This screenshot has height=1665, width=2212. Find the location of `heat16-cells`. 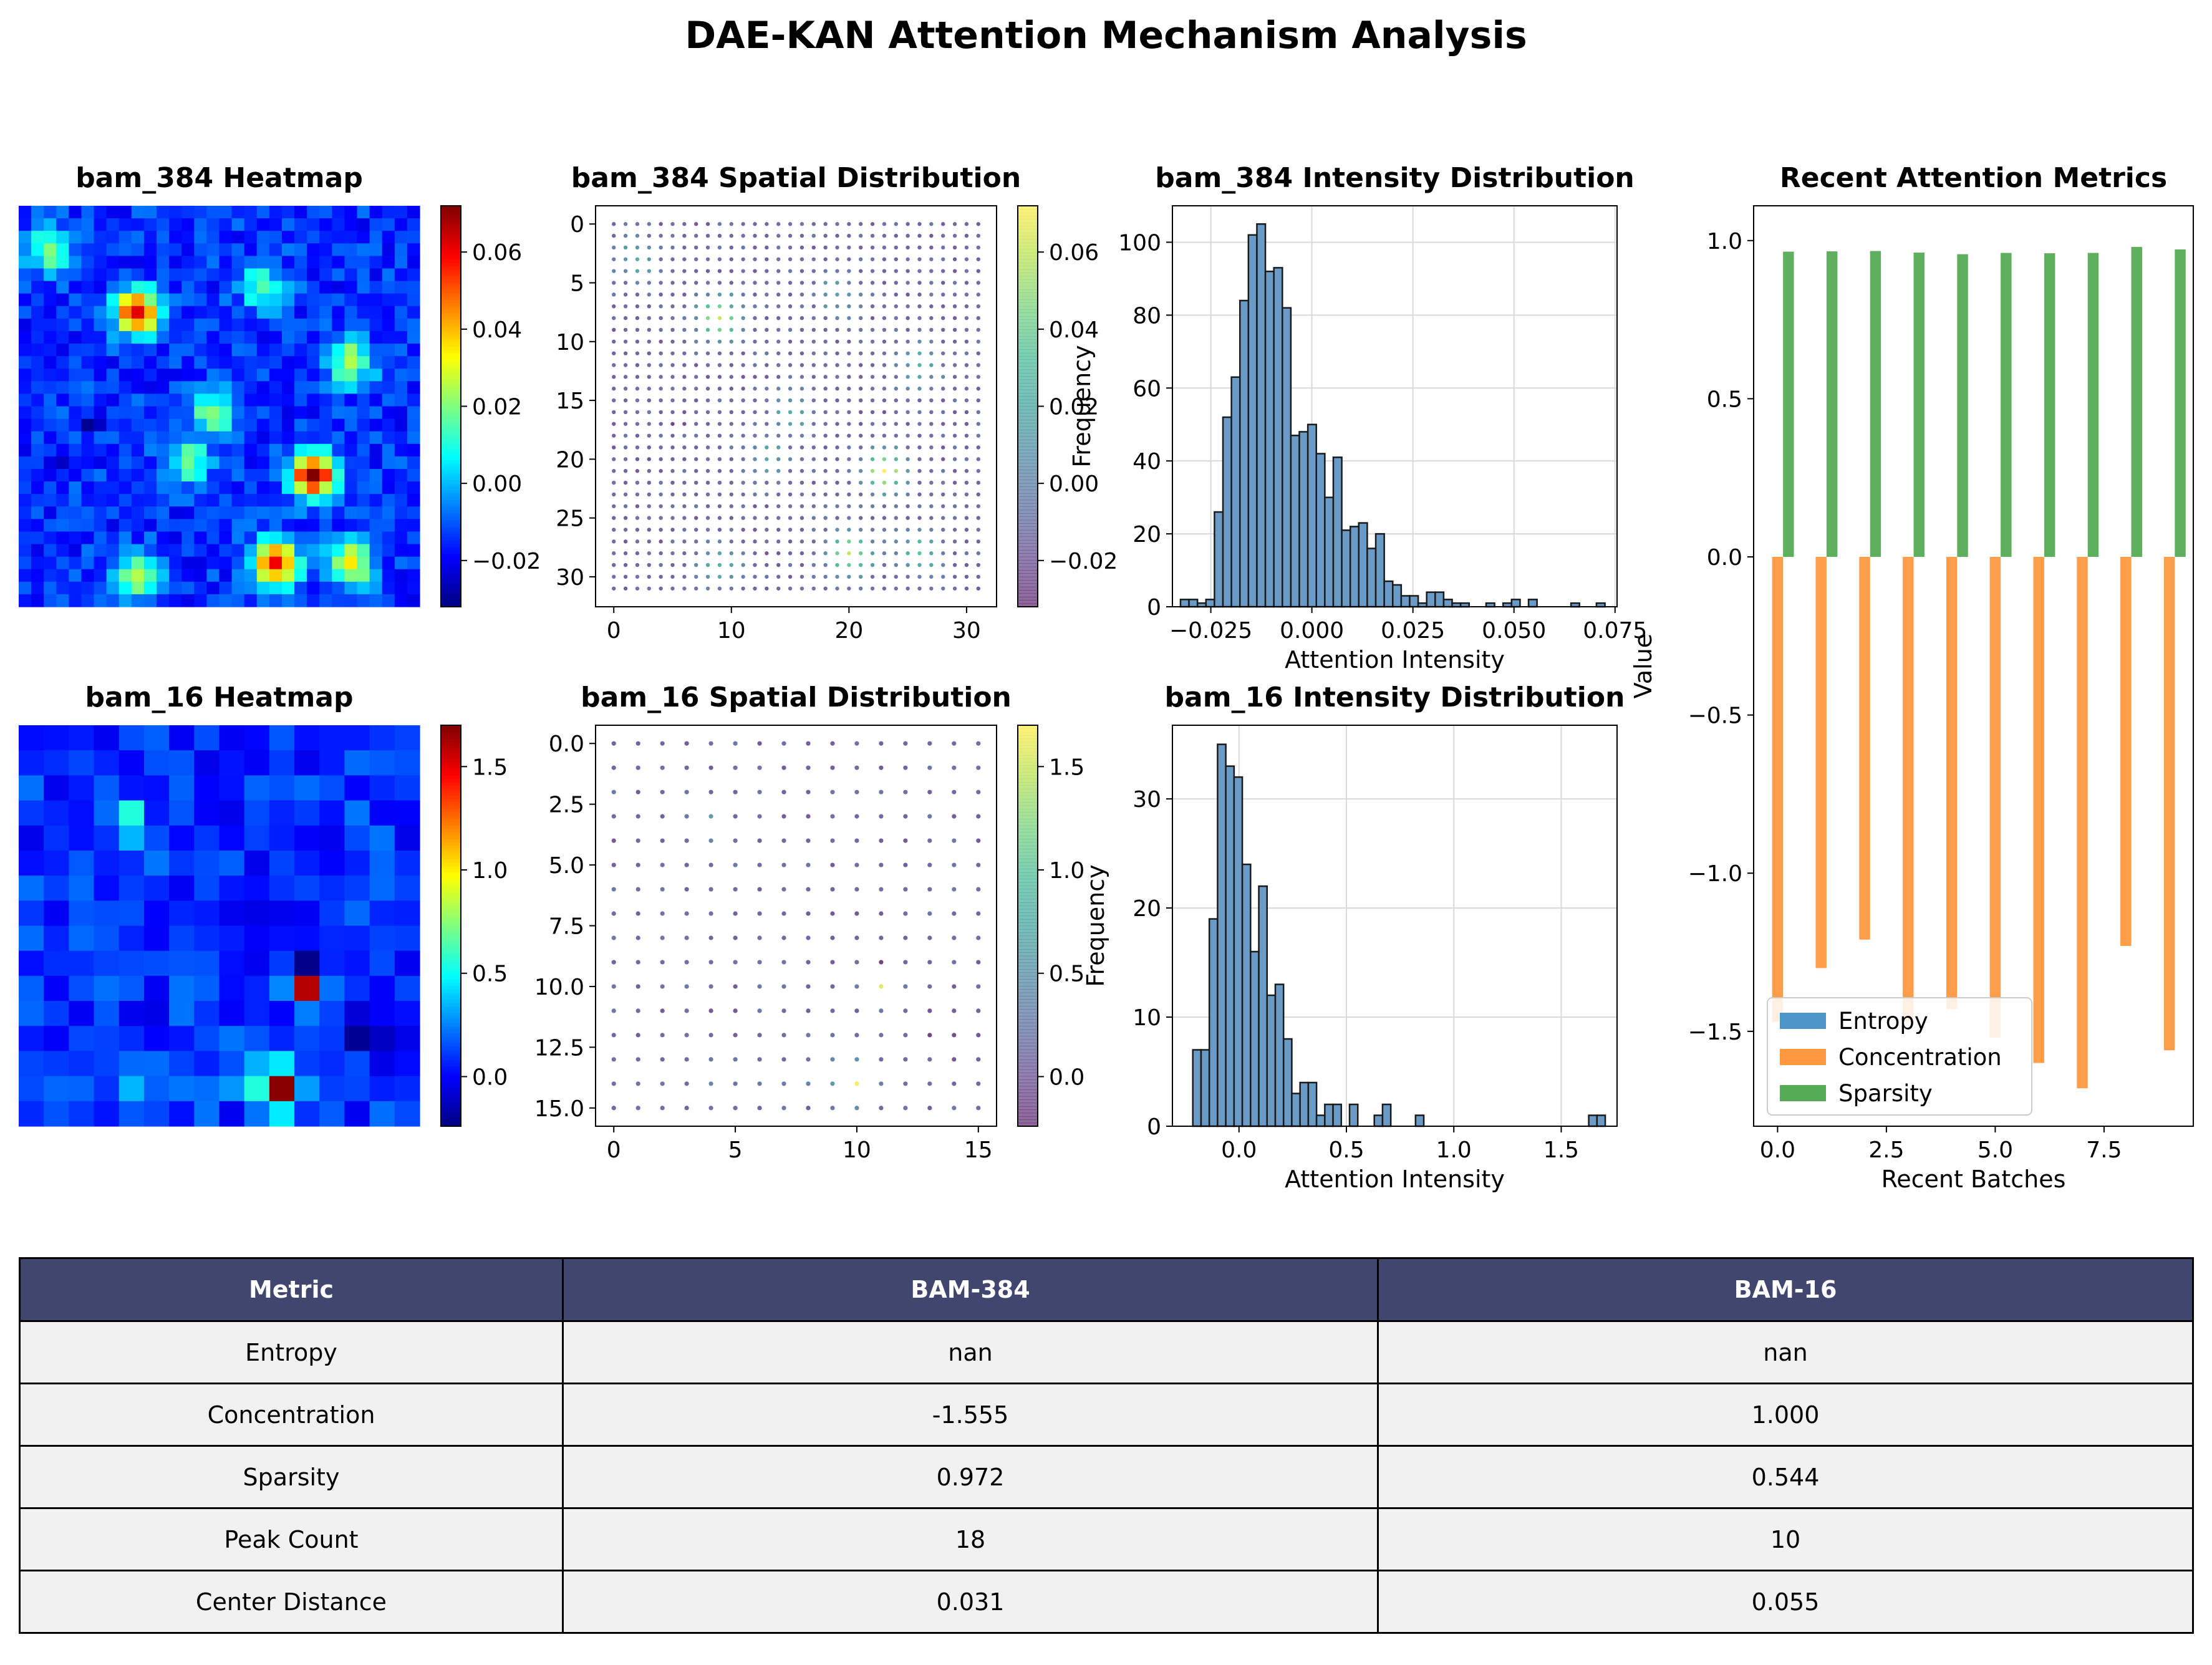

heat16-cells is located at coordinates (219, 926).